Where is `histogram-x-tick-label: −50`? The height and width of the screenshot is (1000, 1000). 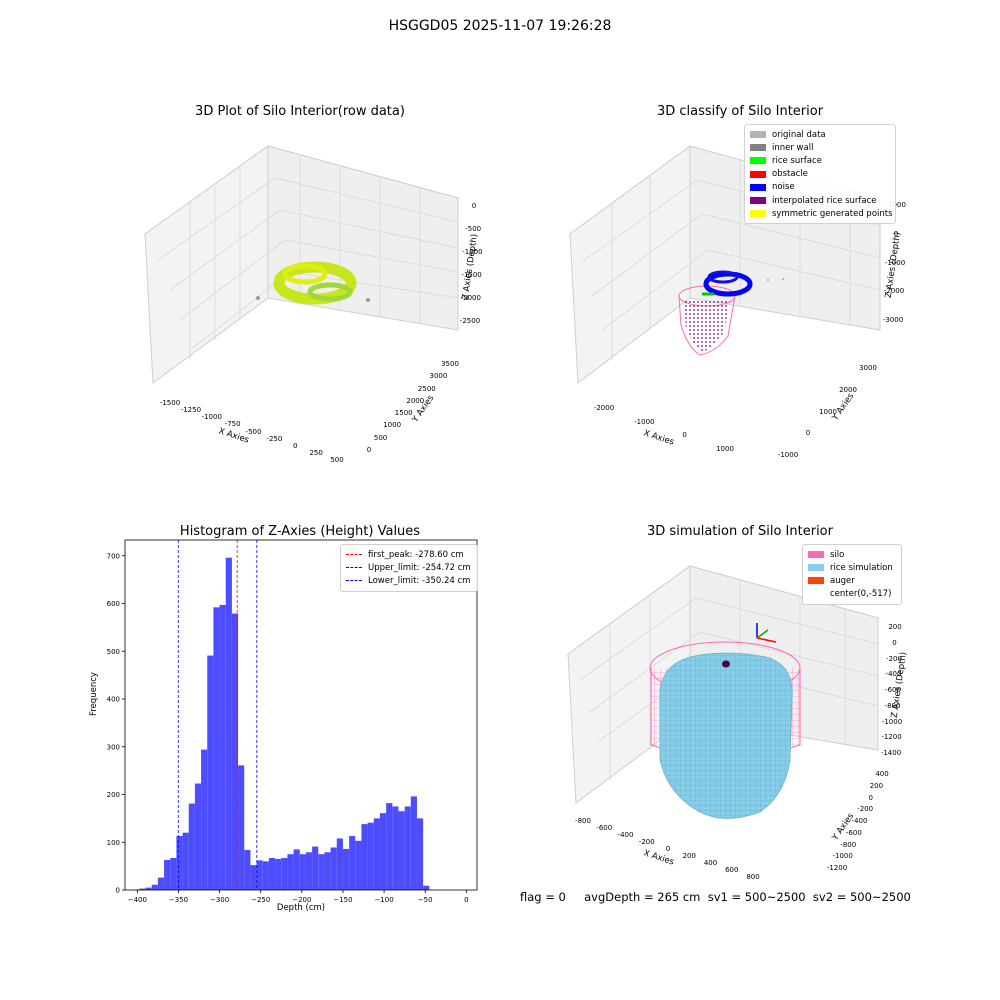 histogram-x-tick-label: −50 is located at coordinates (425, 900).